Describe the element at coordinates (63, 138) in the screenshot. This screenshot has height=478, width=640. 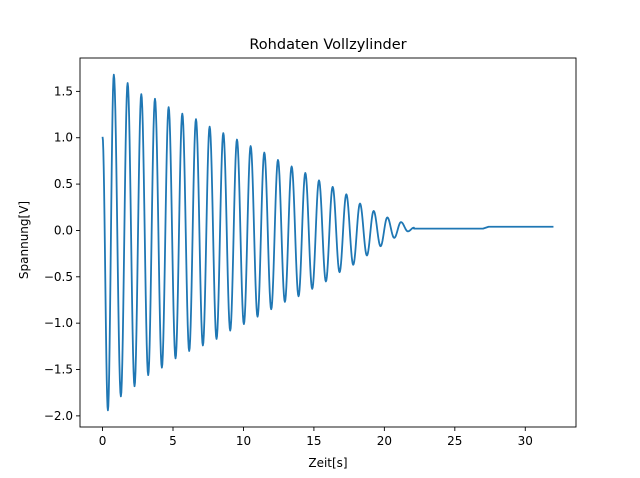
I see `y-tick-label-6: 1.0` at that location.